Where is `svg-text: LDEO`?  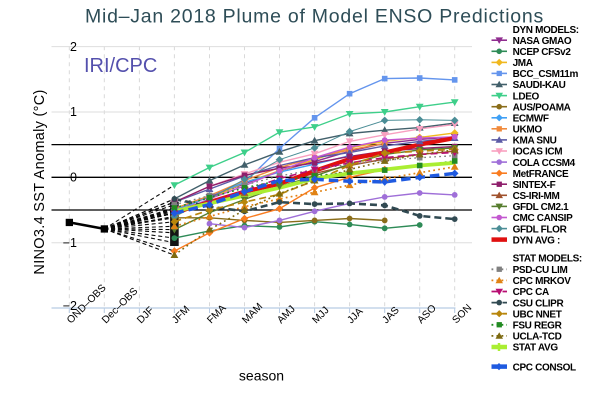
svg-text: LDEO is located at coordinates (526, 96).